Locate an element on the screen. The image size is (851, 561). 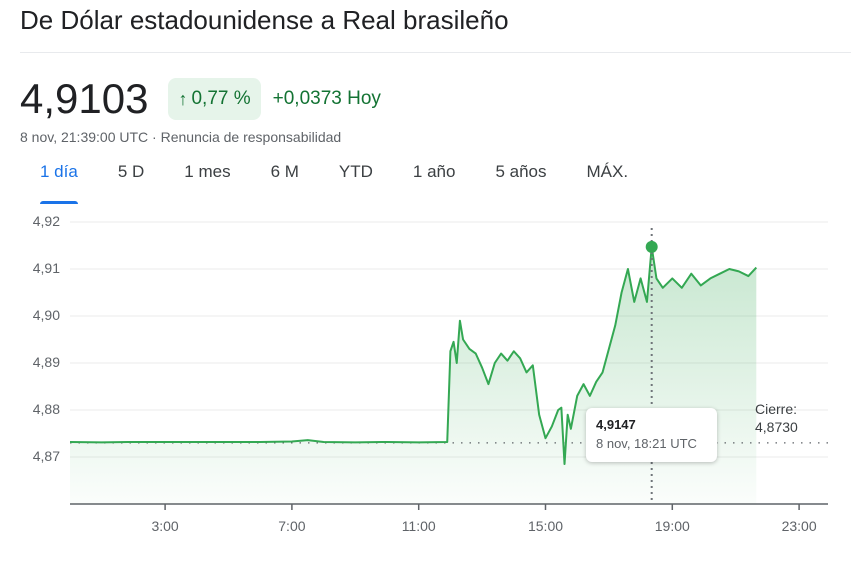
x-tick-label: 19:00 is located at coordinates (672, 526).